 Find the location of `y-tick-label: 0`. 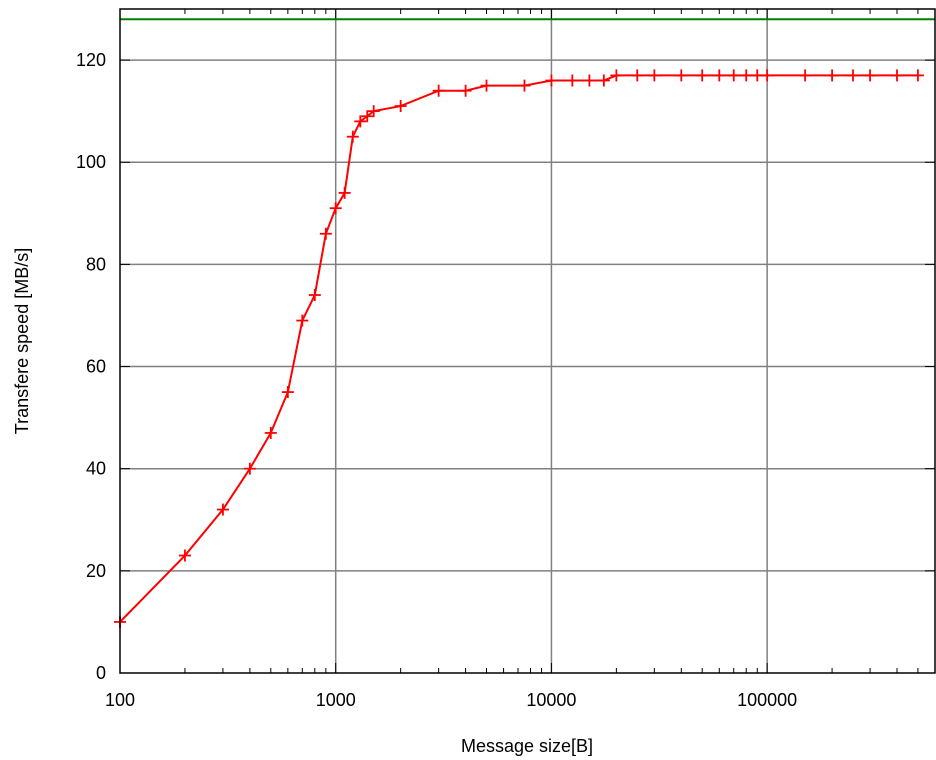

y-tick-label: 0 is located at coordinates (101, 673).